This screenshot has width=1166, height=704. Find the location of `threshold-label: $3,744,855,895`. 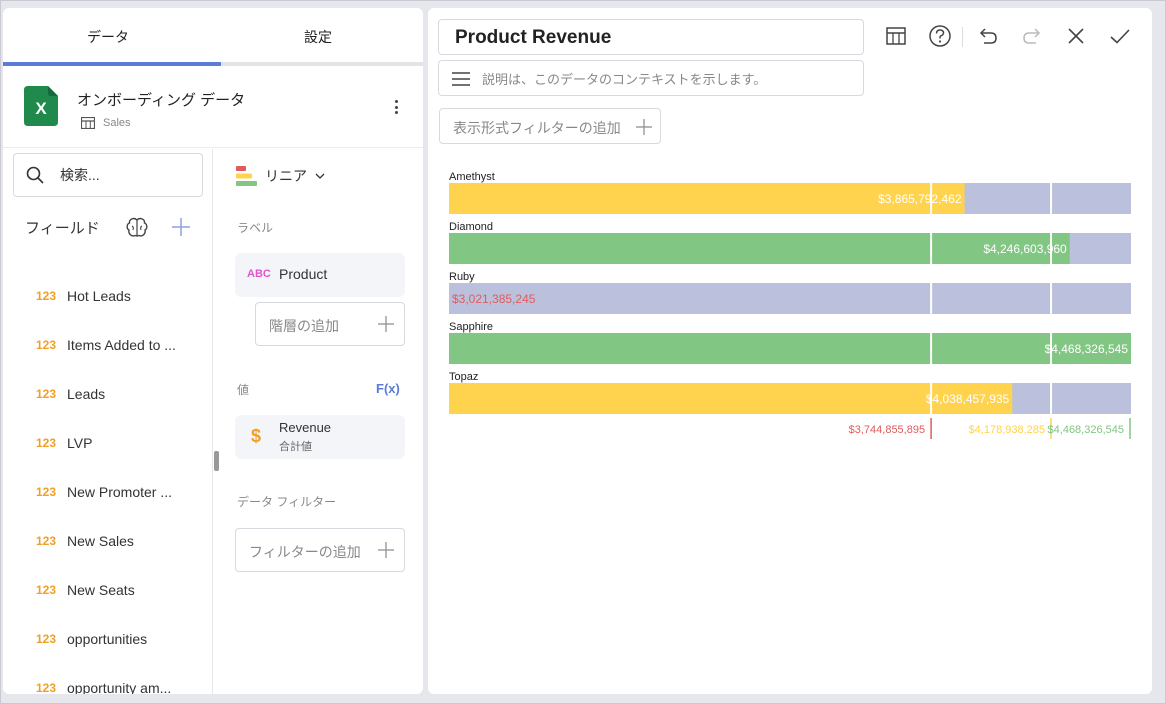

threshold-label: $3,744,855,895 is located at coordinates (887, 430).